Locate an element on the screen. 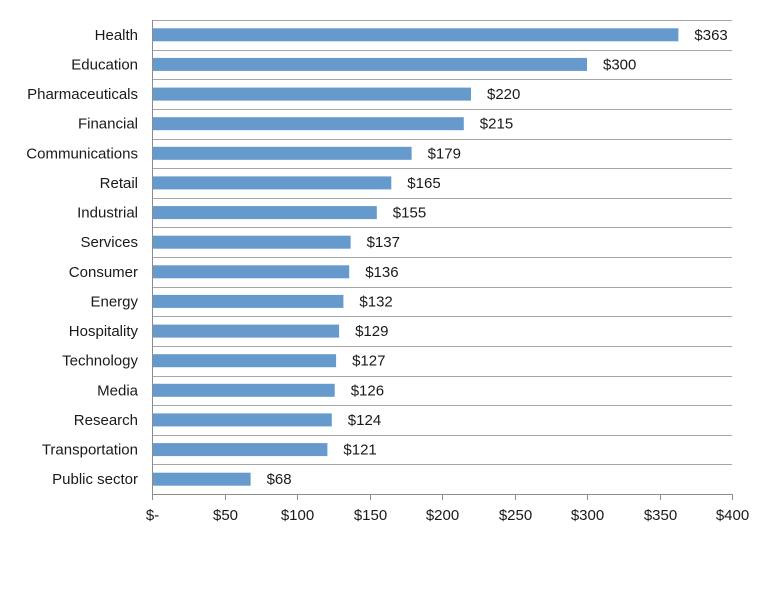 This screenshot has width=757, height=594. value-label: $68 is located at coordinates (279, 479).